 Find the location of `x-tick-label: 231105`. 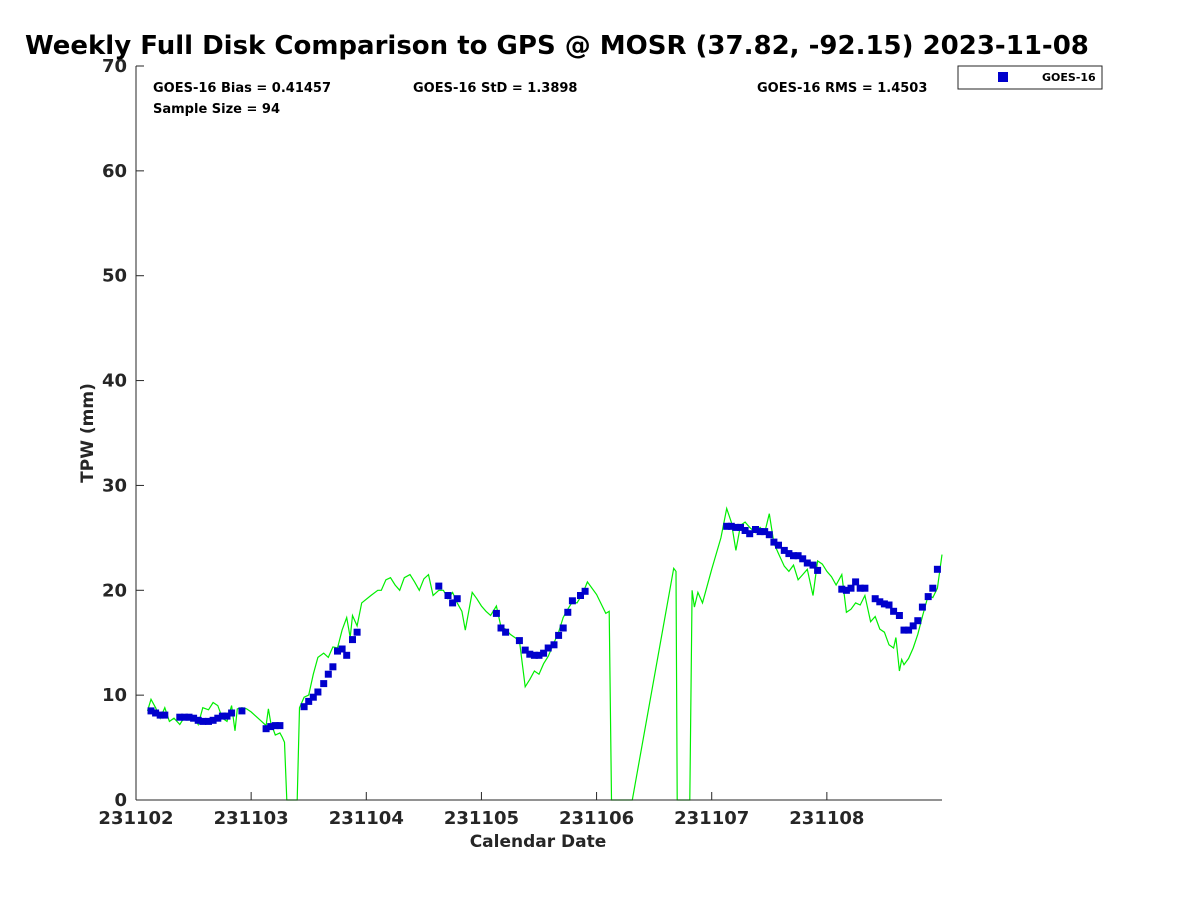

x-tick-label: 231105 is located at coordinates (481, 818).